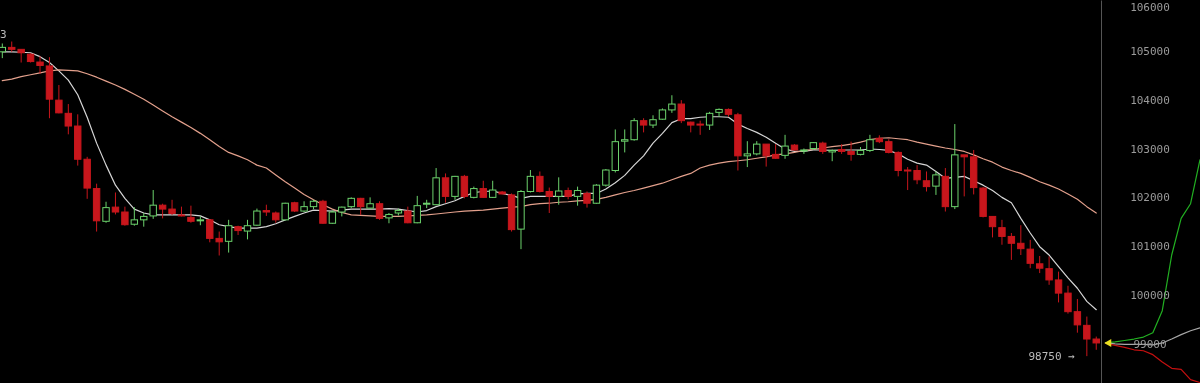  What do you see at coordinates (1150, 198) in the screenshot?
I see `y-tick-label: 102000` at bounding box center [1150, 198].